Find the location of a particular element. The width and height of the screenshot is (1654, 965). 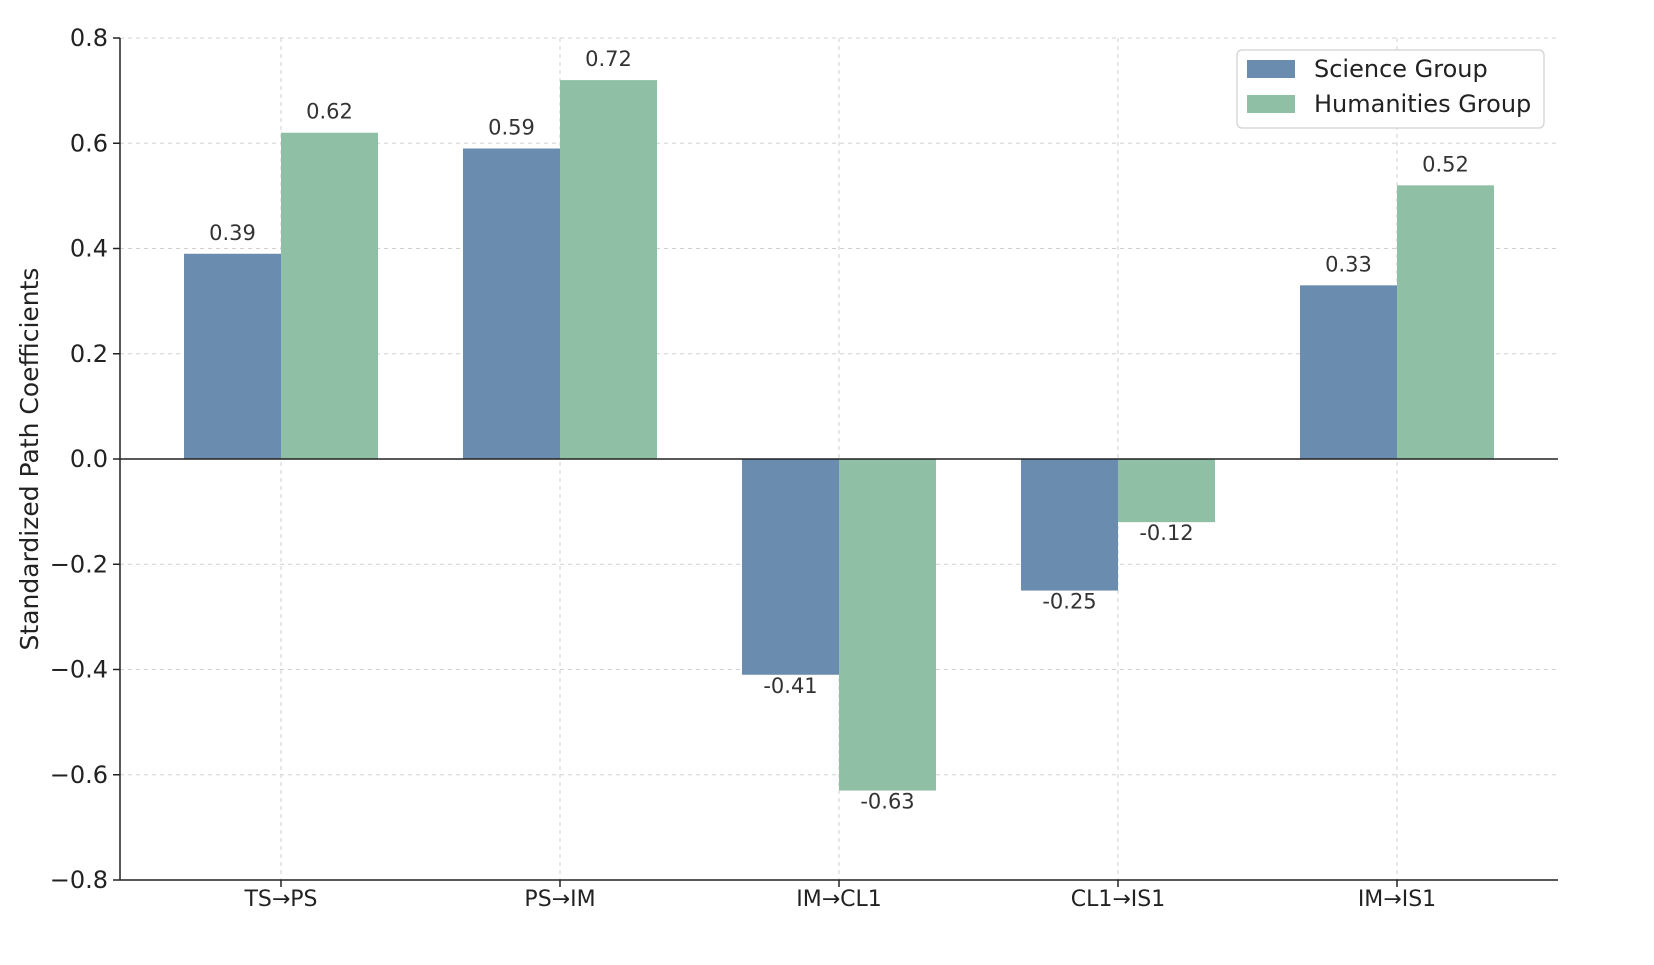

y-tick-label: −0.2 is located at coordinates (79, 564).